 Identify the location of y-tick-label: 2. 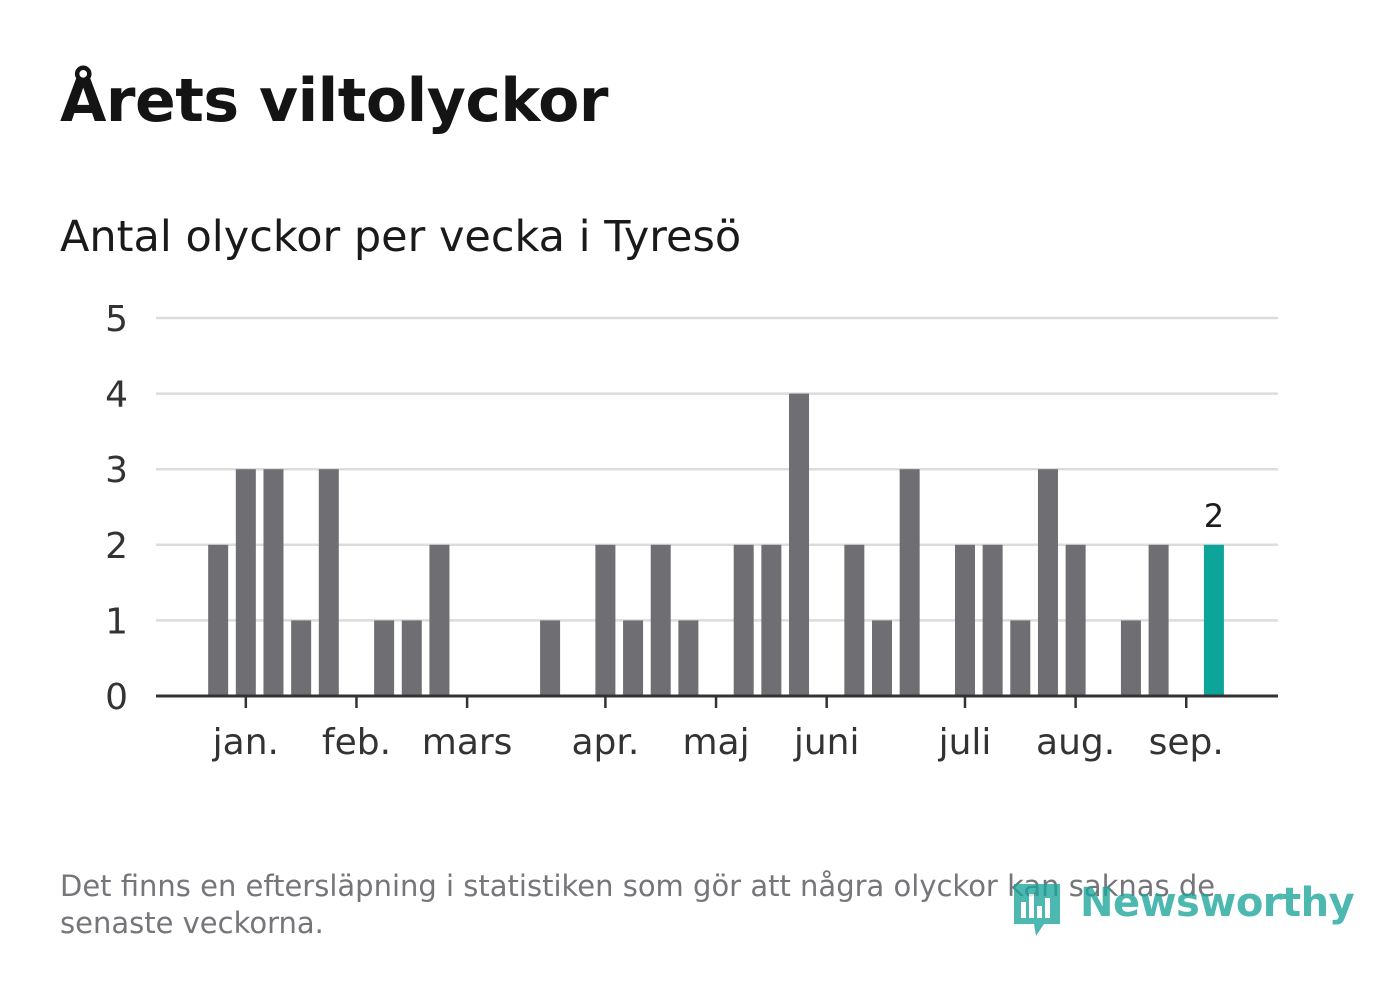
(116, 546).